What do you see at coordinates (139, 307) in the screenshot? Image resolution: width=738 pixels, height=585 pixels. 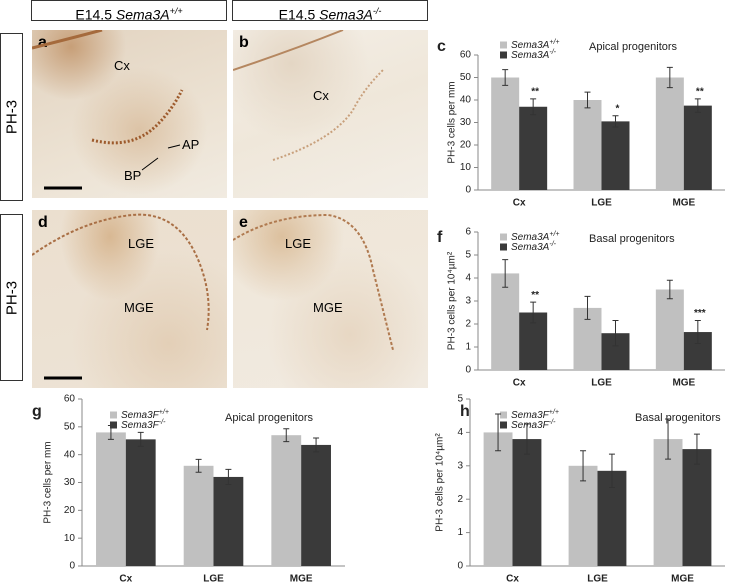 I see `region-label: MGE` at bounding box center [139, 307].